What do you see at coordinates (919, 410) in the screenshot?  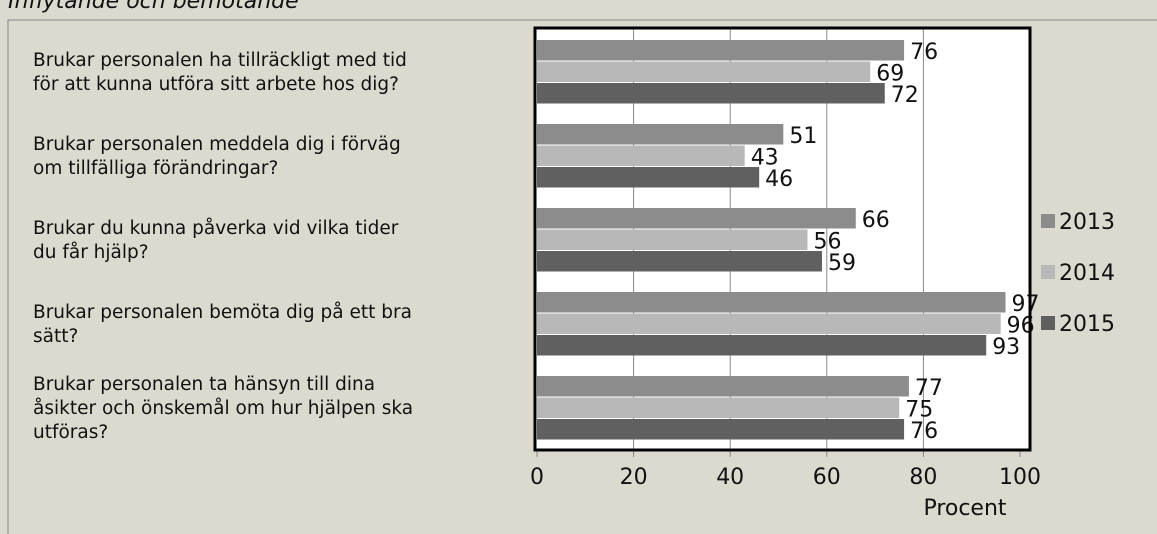 I see `value-label: 75` at bounding box center [919, 410].